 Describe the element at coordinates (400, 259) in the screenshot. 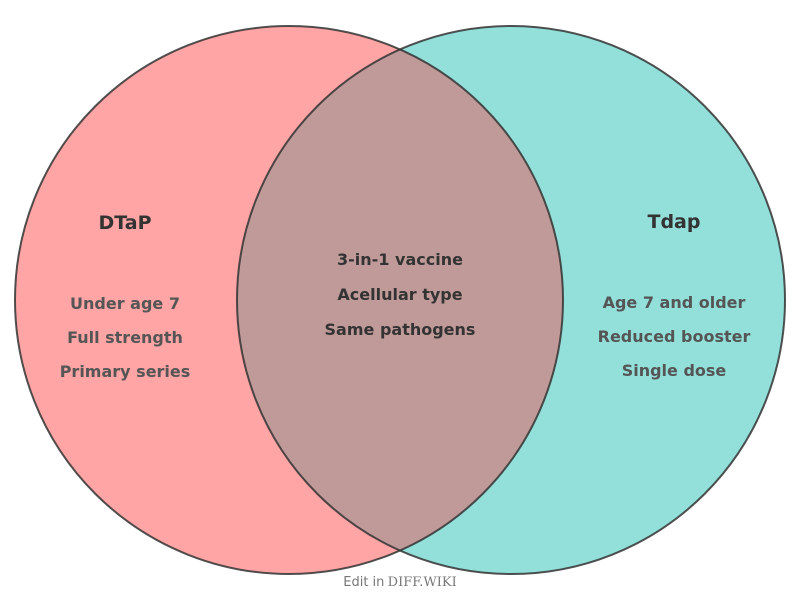

I see `overlap-item: 3-in-1 vaccine` at that location.